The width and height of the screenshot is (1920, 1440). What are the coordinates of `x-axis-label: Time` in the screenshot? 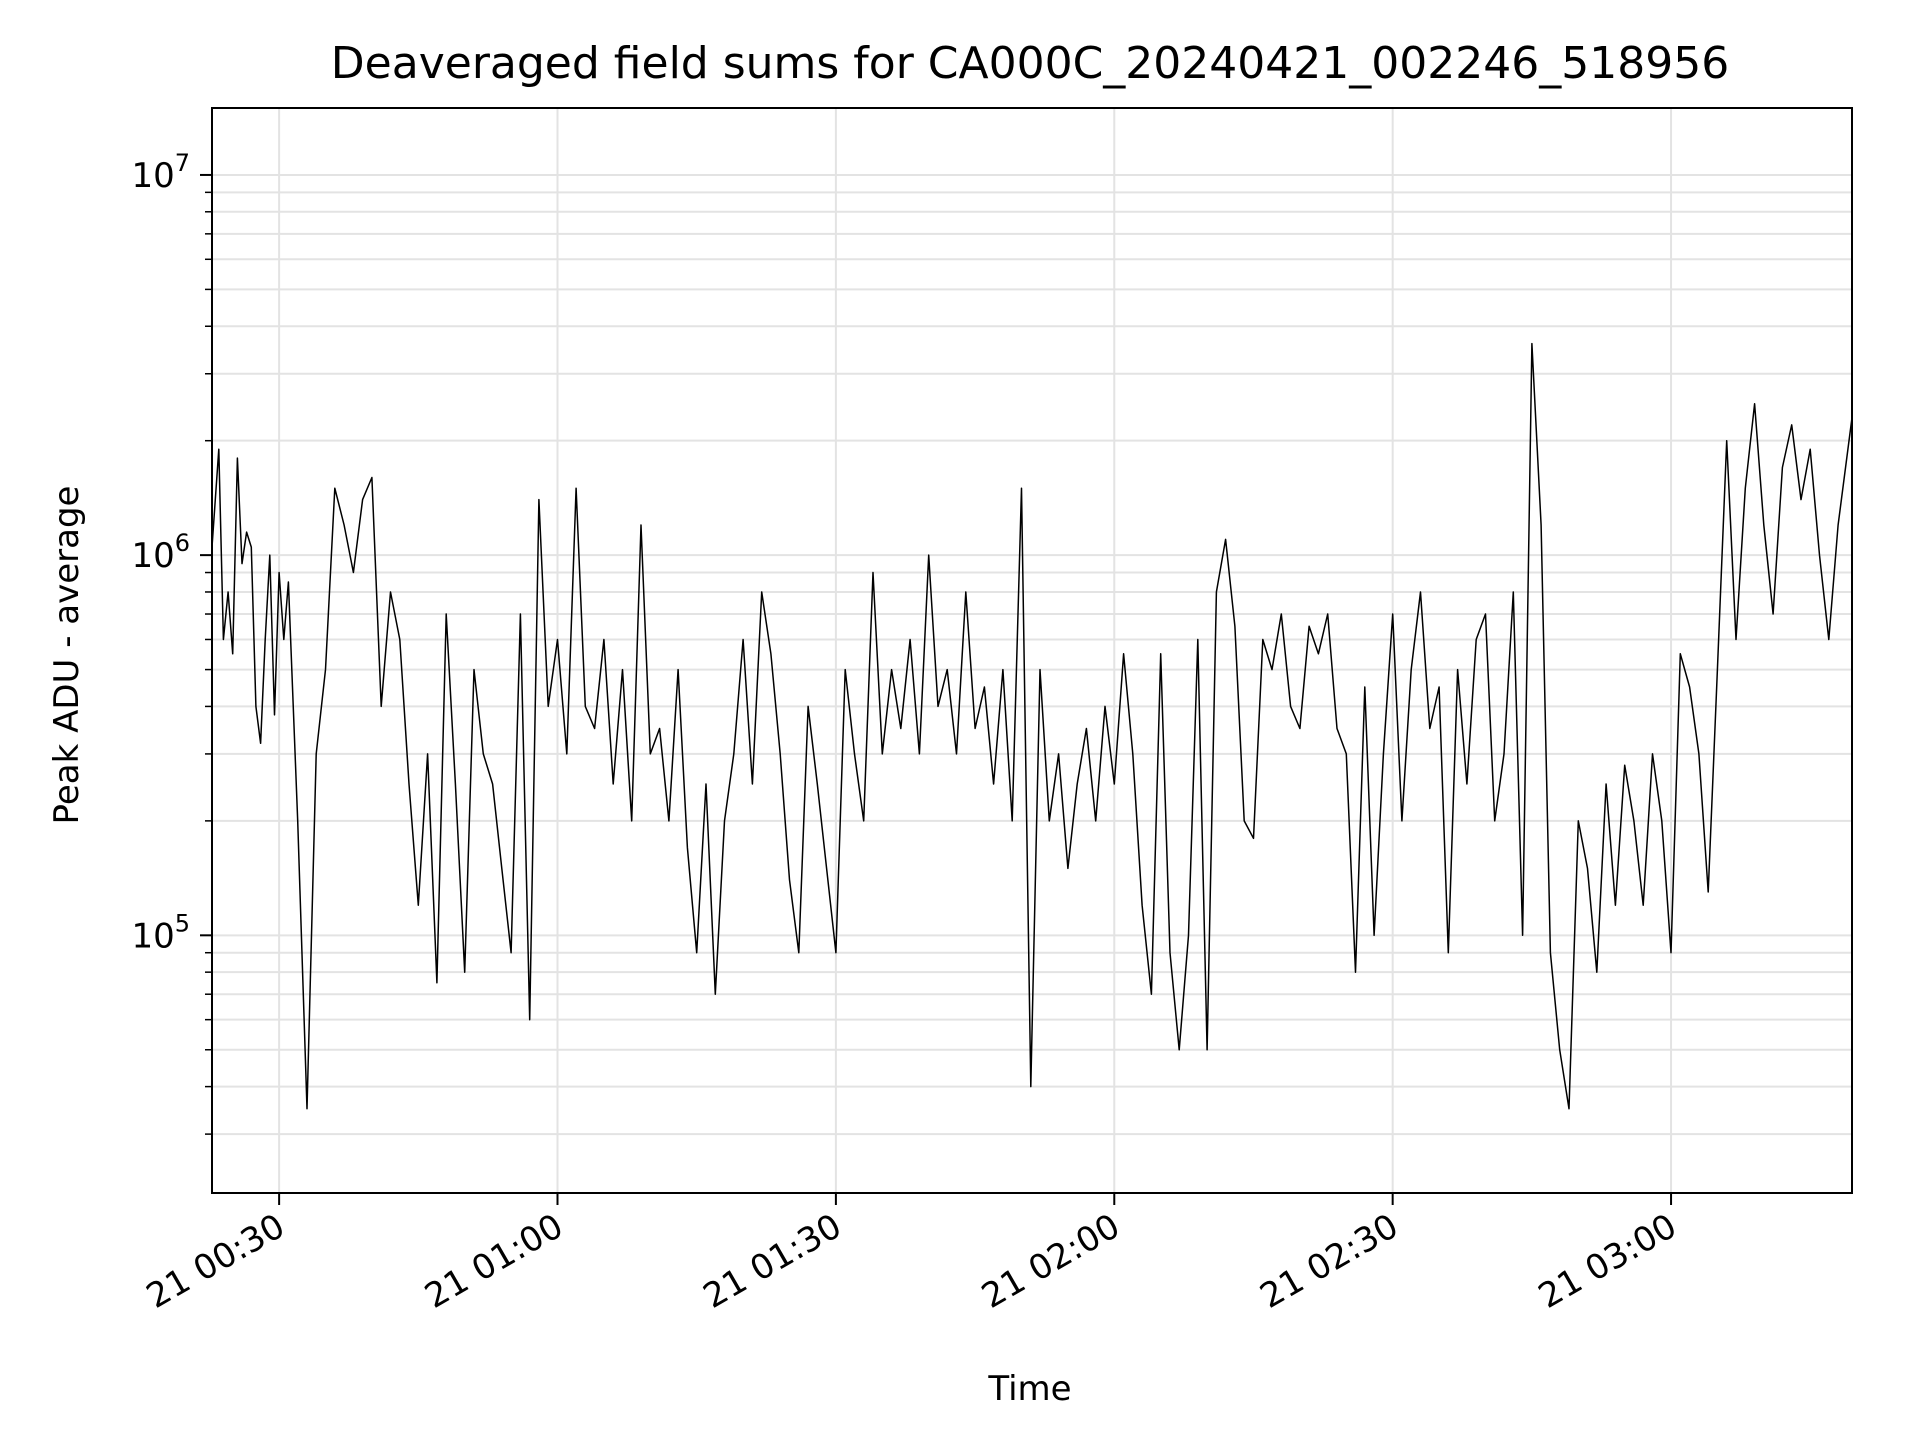 It's located at (1029, 1389).